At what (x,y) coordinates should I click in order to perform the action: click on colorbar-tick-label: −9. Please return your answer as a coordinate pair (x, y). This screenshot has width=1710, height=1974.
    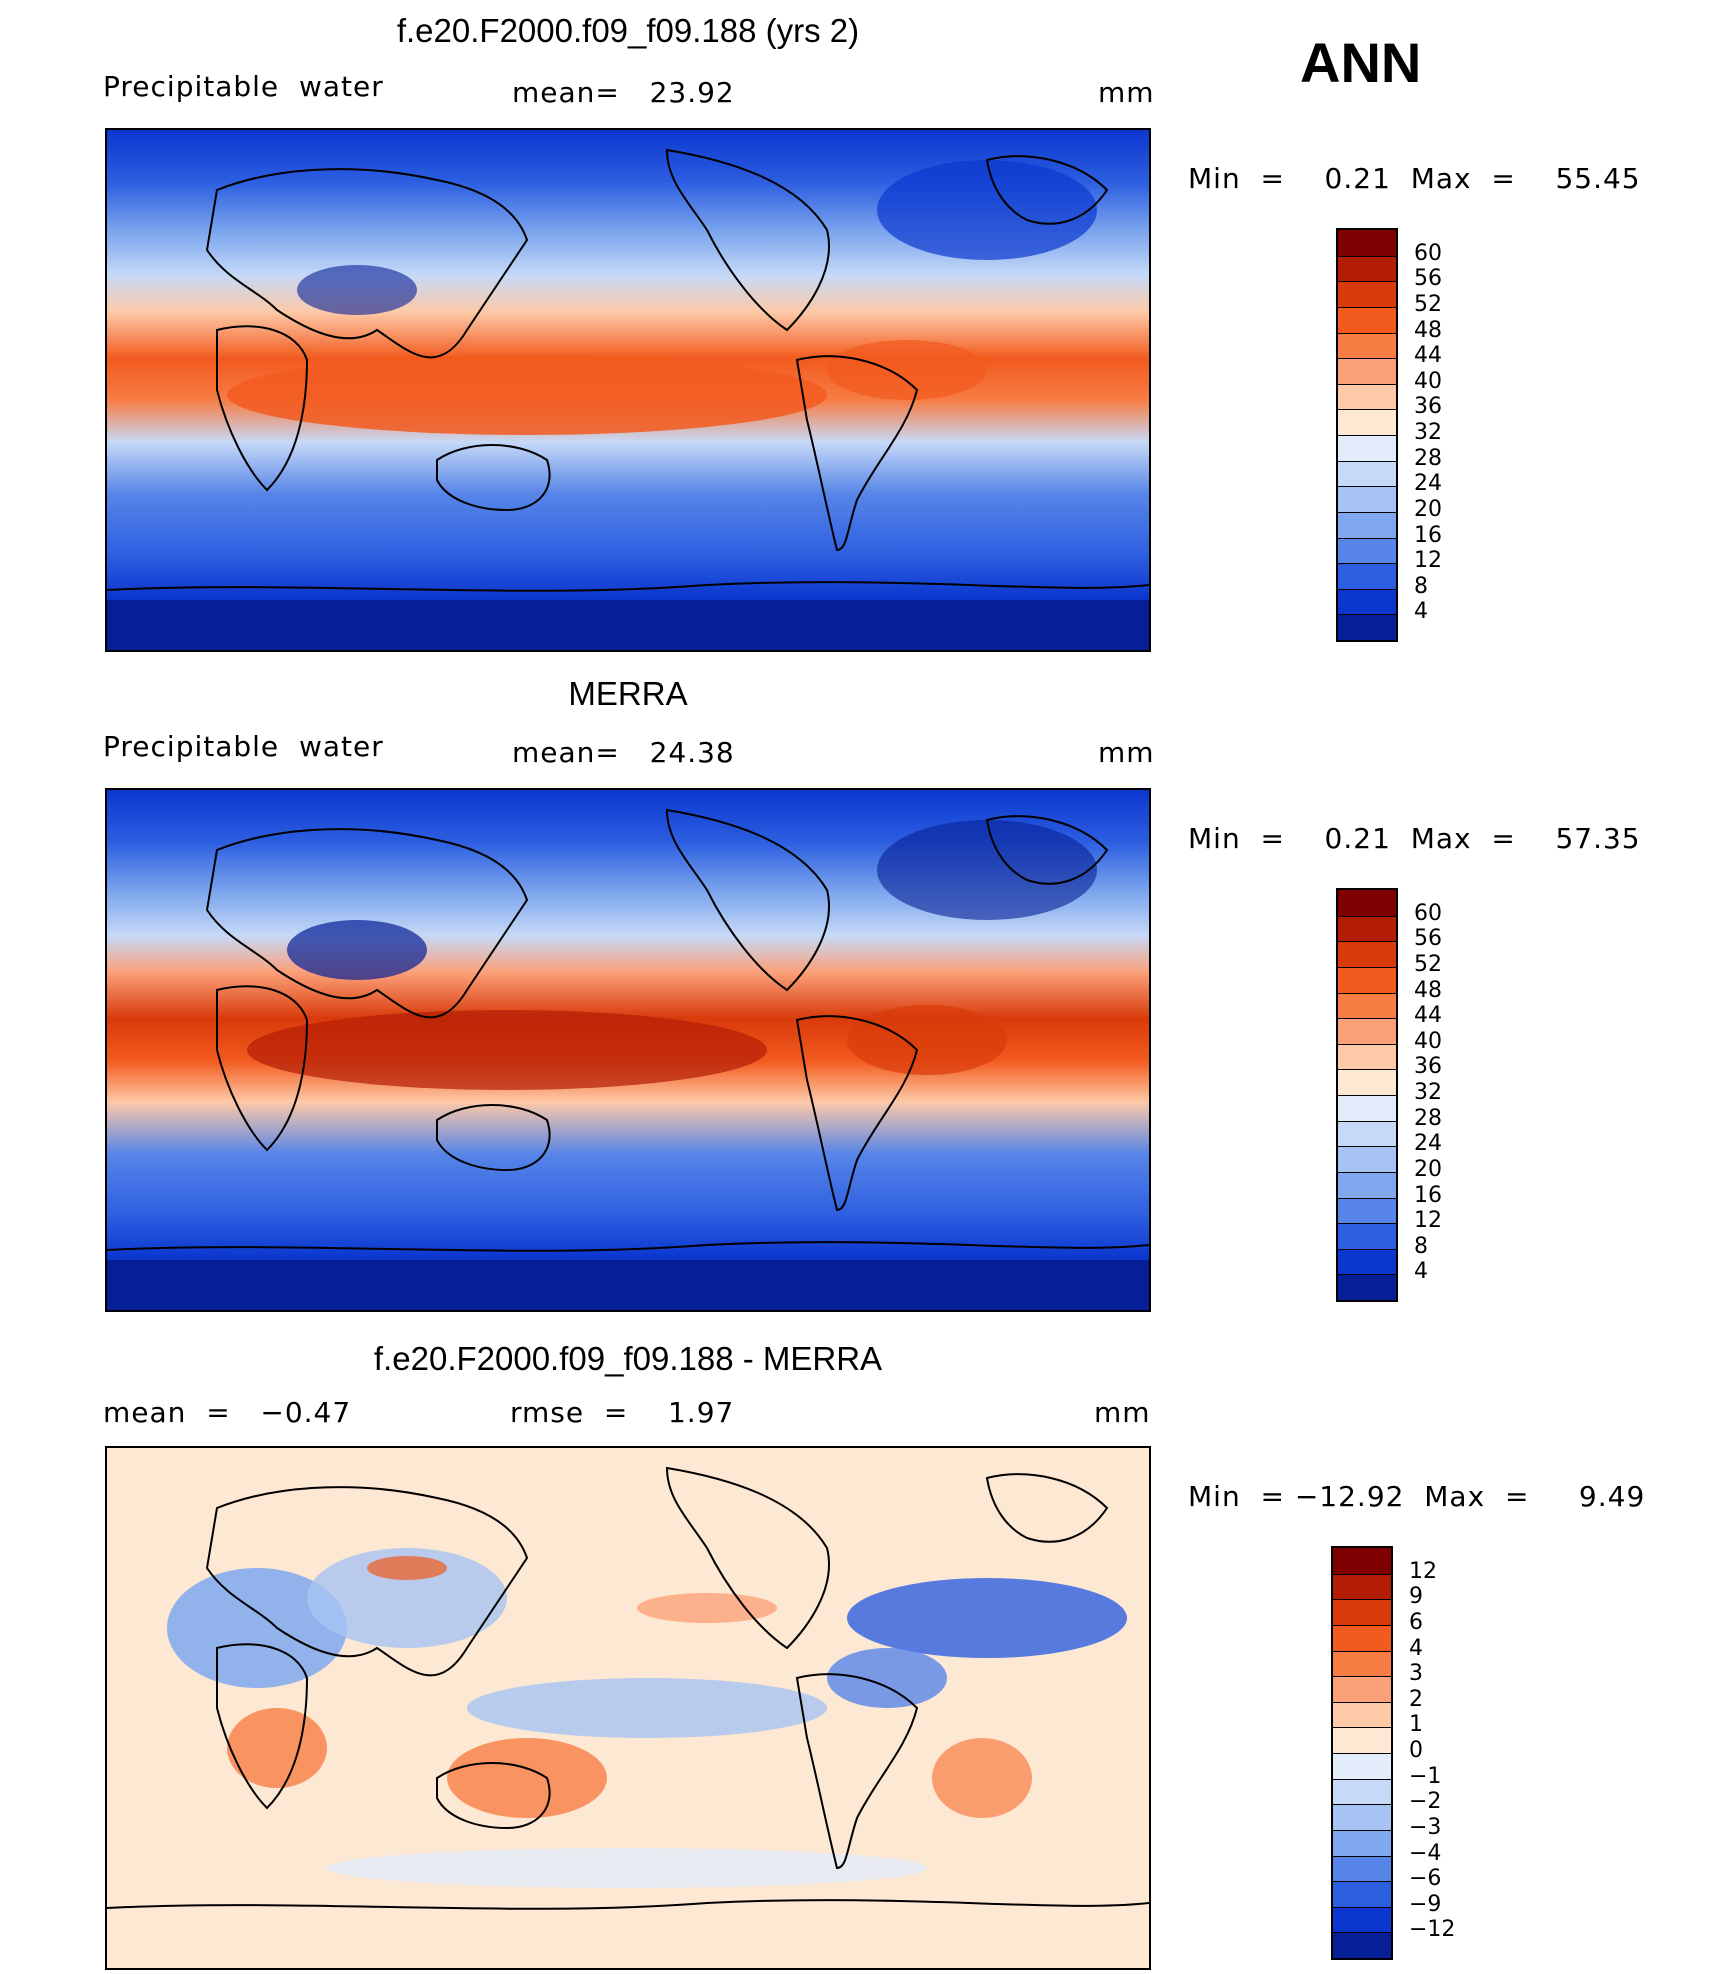
    Looking at the image, I should click on (1425, 1904).